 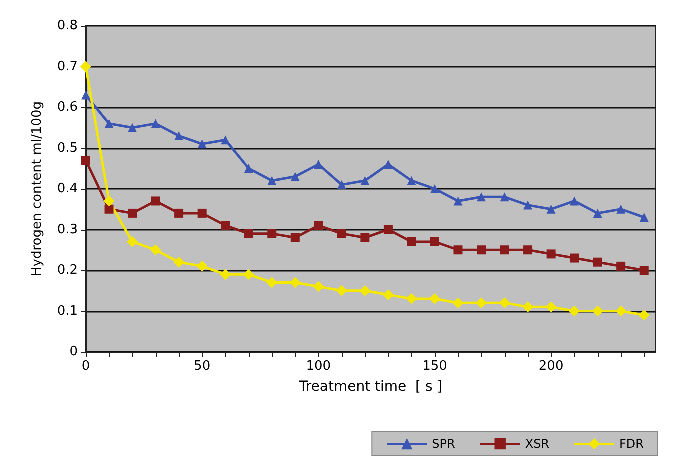 I want to click on y-tick-label: 0.4, so click(x=67, y=189).